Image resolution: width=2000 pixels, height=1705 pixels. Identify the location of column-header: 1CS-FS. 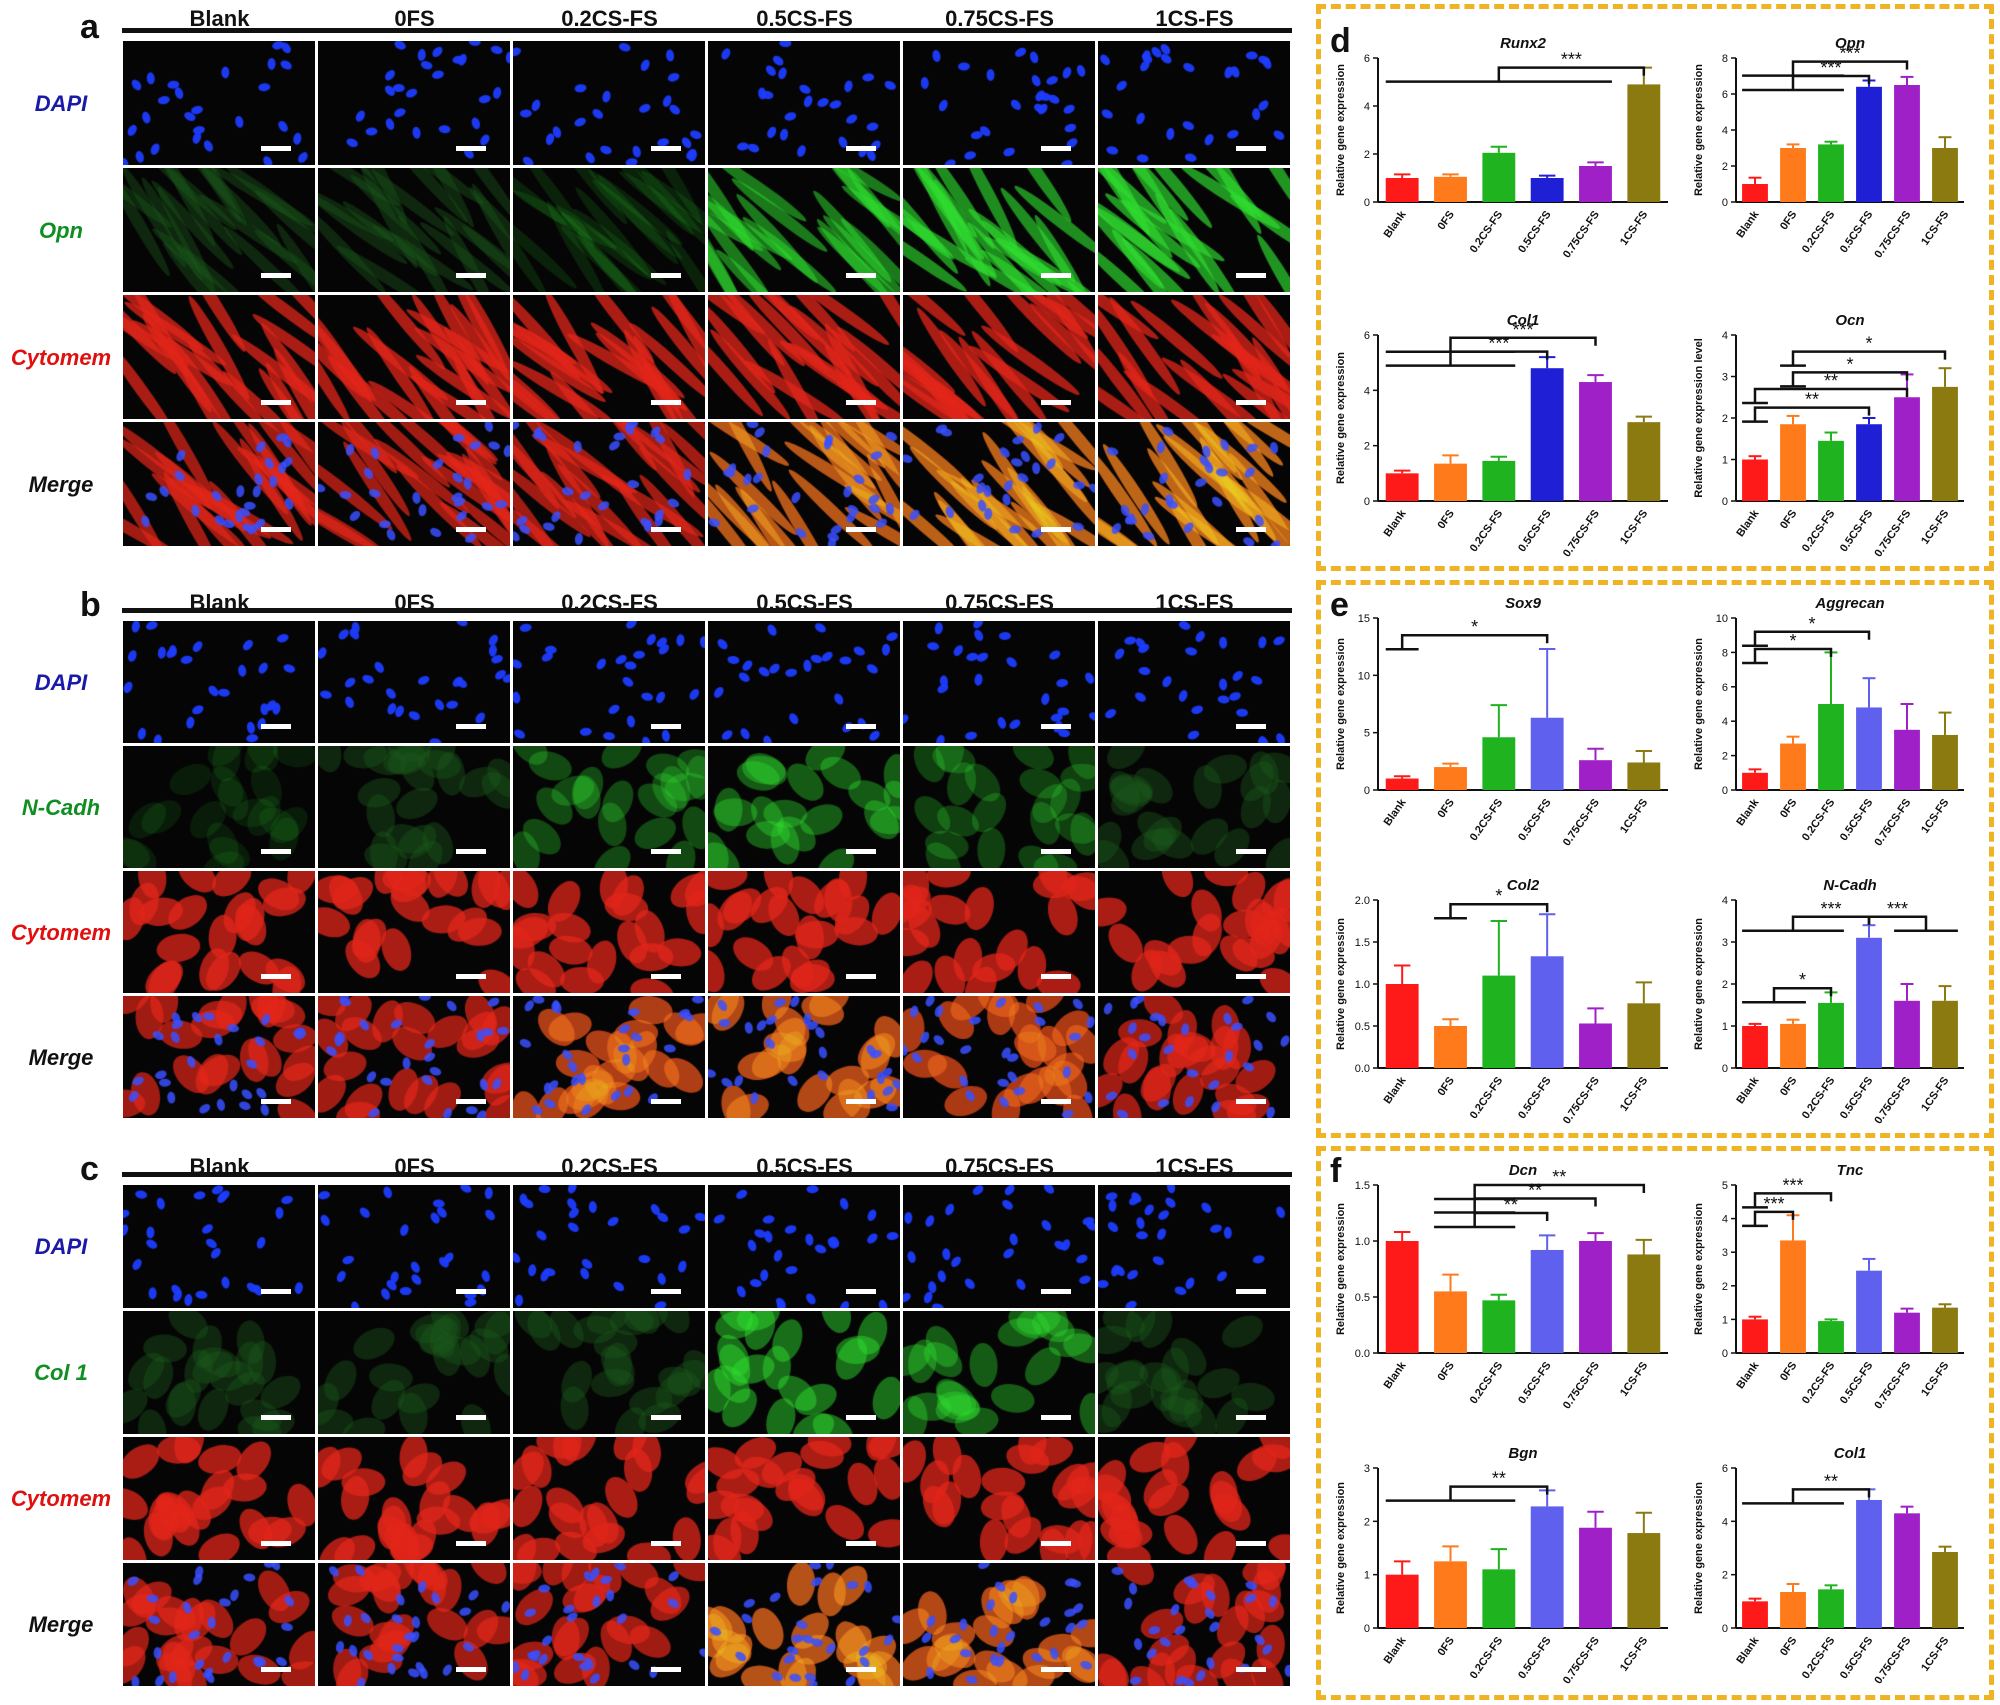
(1194, 18).